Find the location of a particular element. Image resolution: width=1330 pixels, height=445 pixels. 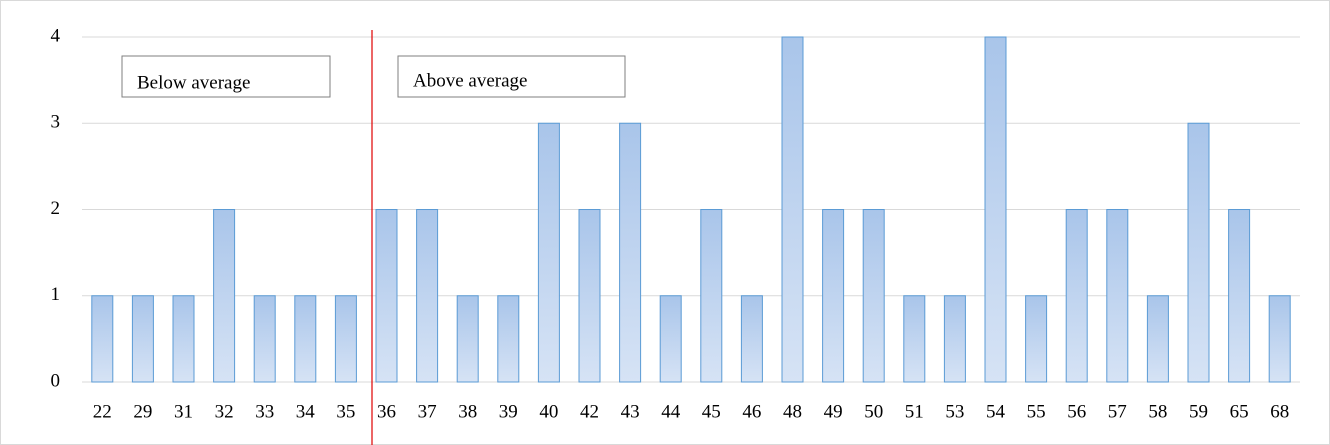

y-tick-label: 1 is located at coordinates (56, 294).